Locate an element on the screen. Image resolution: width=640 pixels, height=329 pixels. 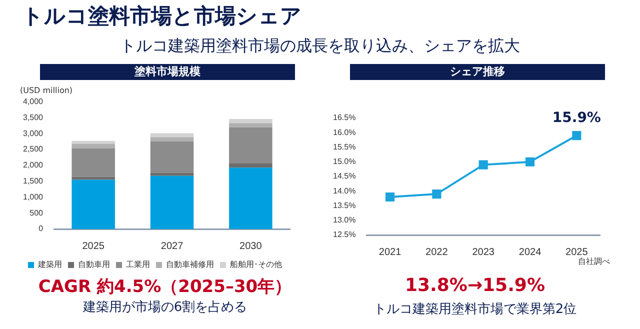
x-tick-label: 2027 is located at coordinates (172, 246).